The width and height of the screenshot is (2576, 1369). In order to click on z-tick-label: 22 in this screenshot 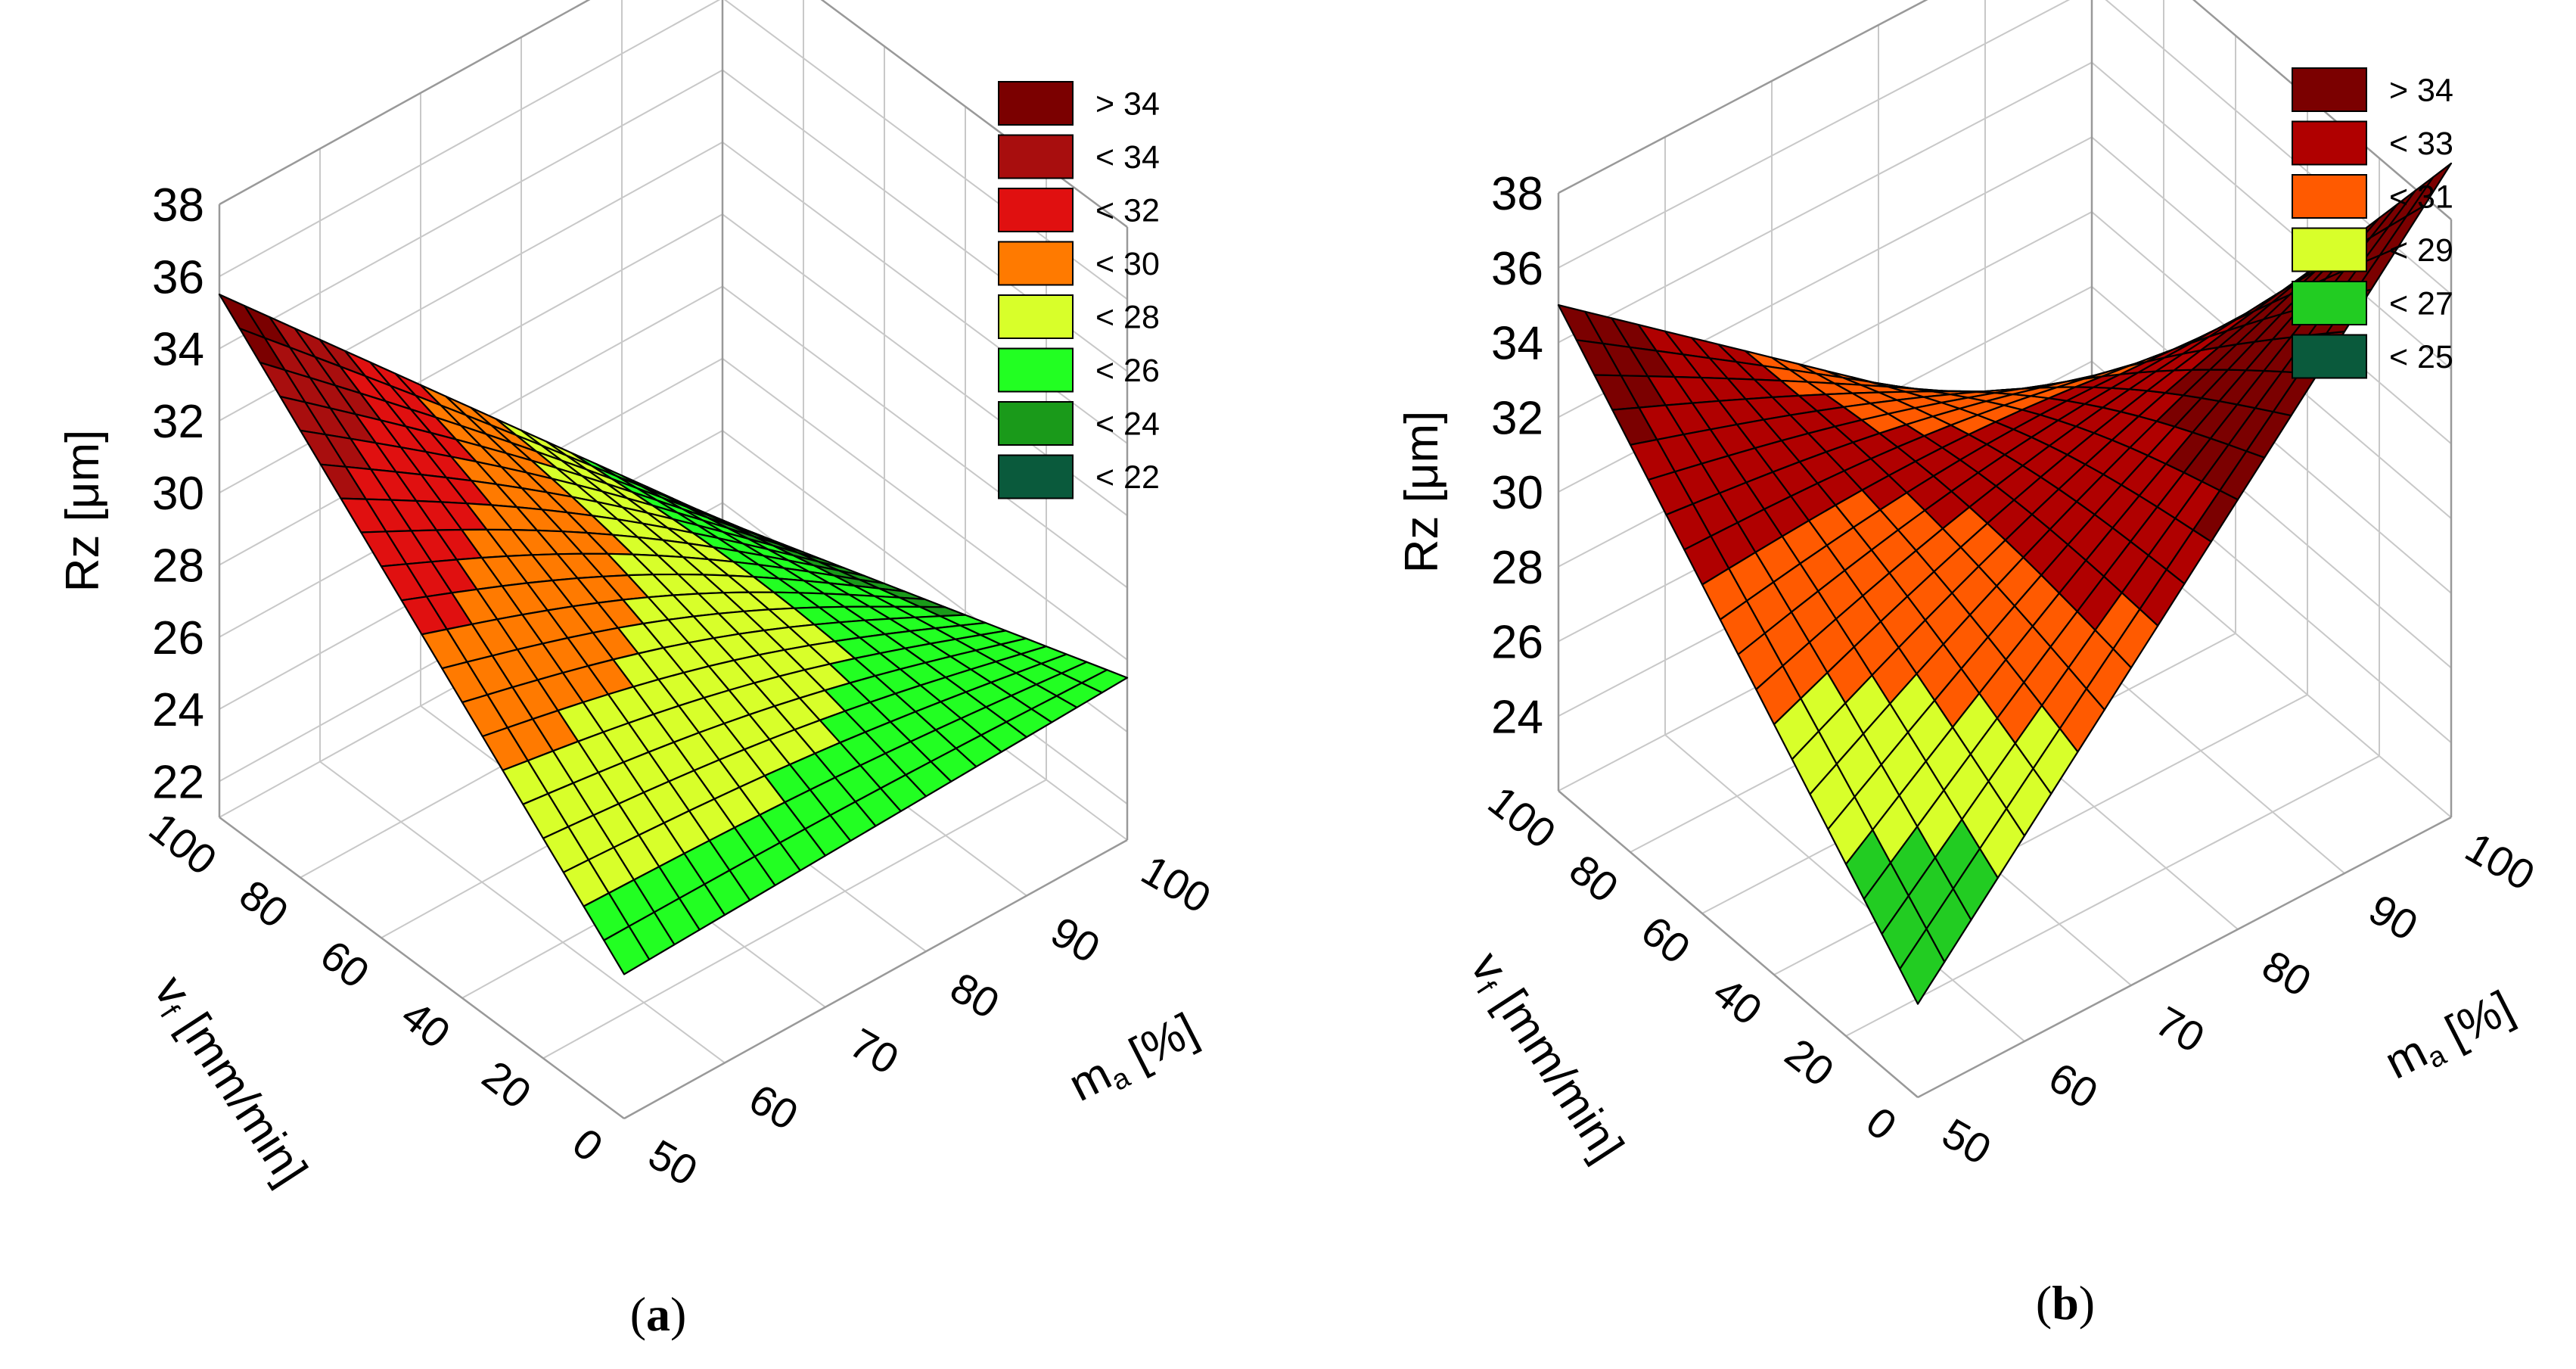, I will do `click(178, 782)`.